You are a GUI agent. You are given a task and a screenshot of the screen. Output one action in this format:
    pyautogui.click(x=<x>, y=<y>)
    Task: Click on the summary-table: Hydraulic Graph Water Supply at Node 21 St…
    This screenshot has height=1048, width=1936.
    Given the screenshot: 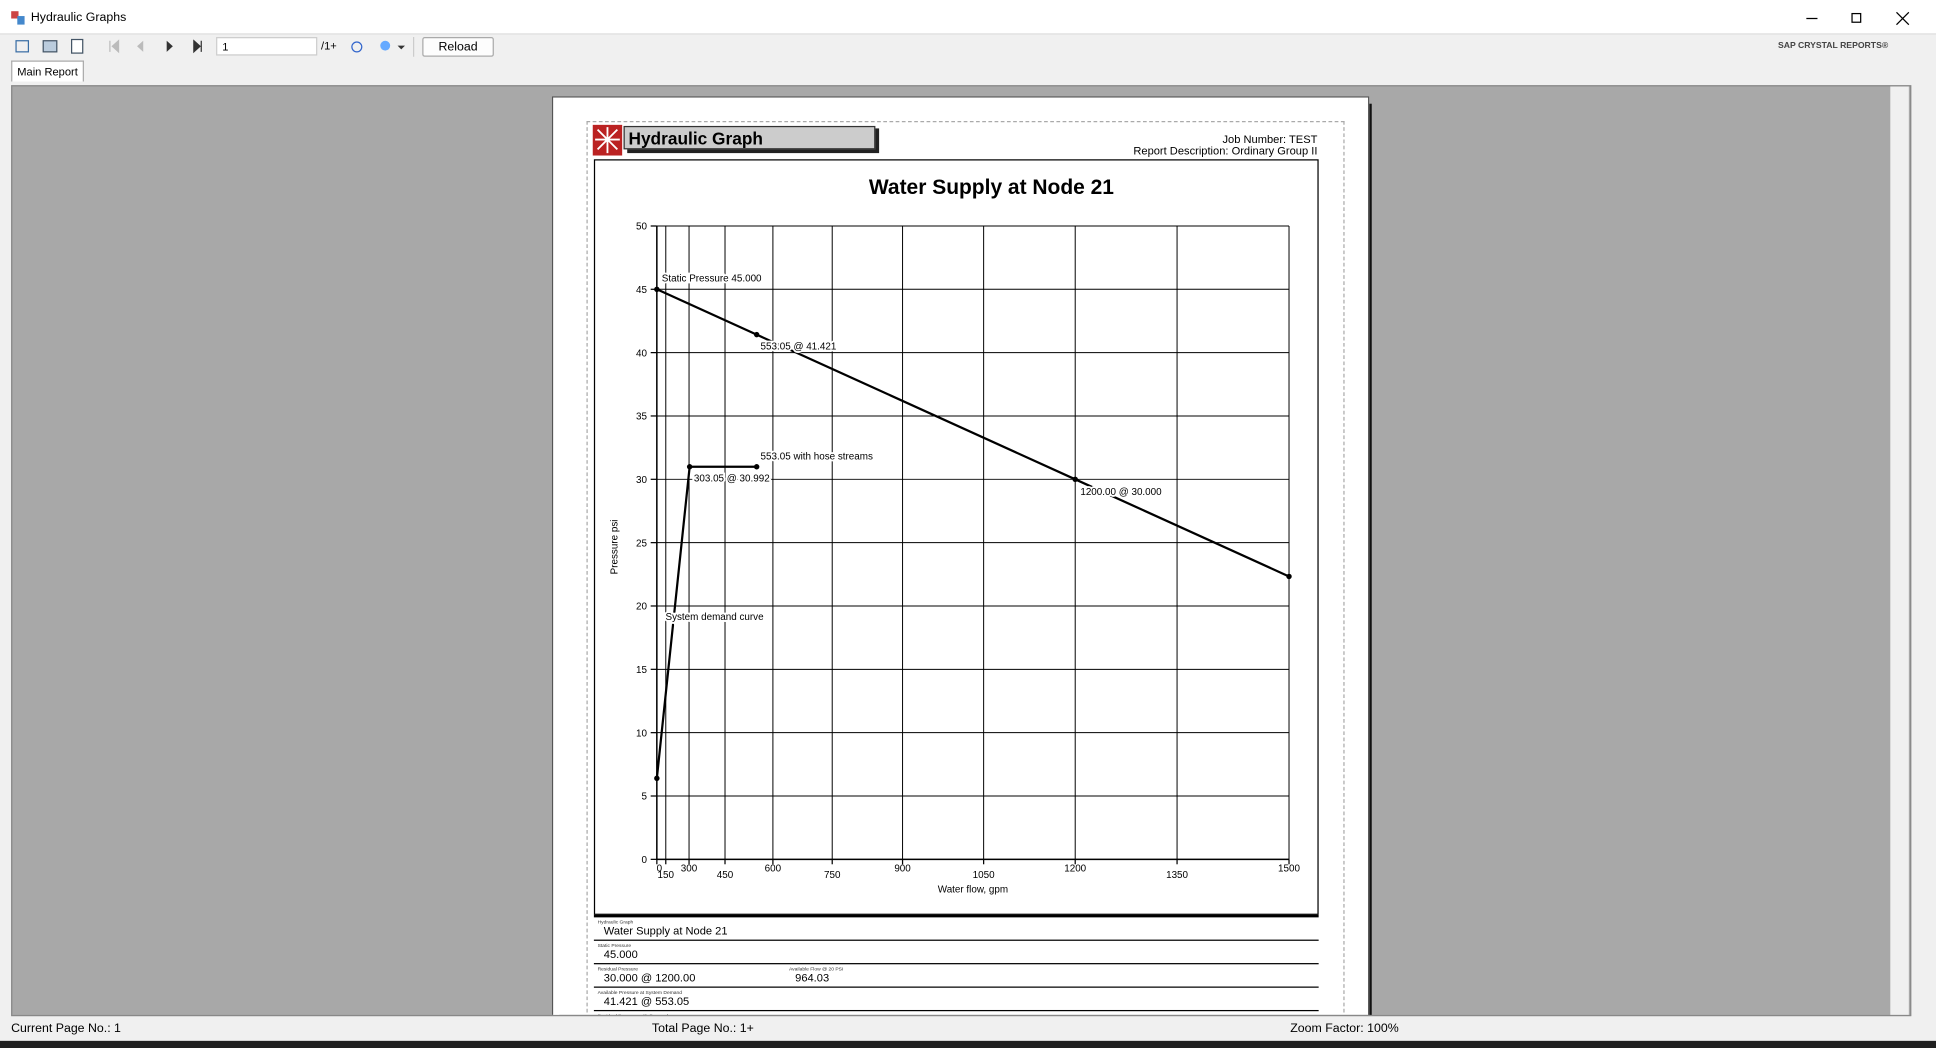 What is the action you would take?
    pyautogui.click(x=956, y=965)
    